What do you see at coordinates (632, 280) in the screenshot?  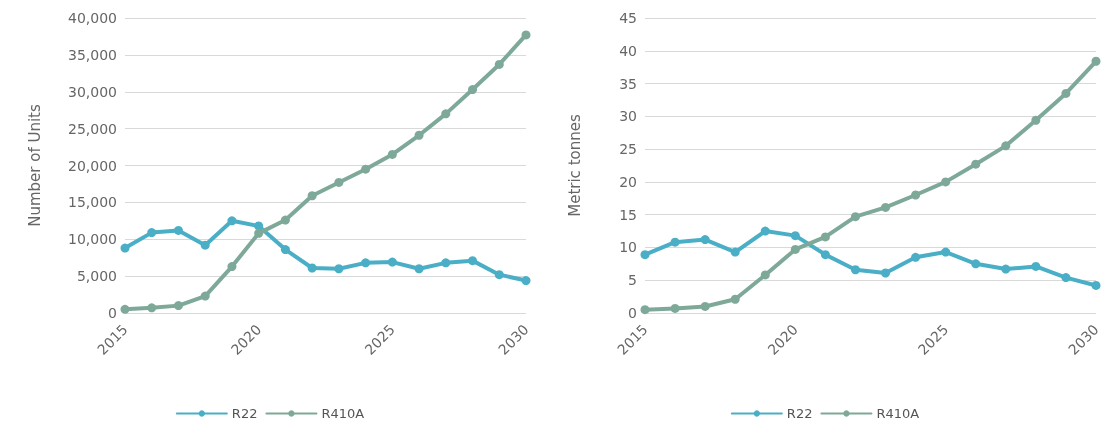 I see `y-tick-label: 5` at bounding box center [632, 280].